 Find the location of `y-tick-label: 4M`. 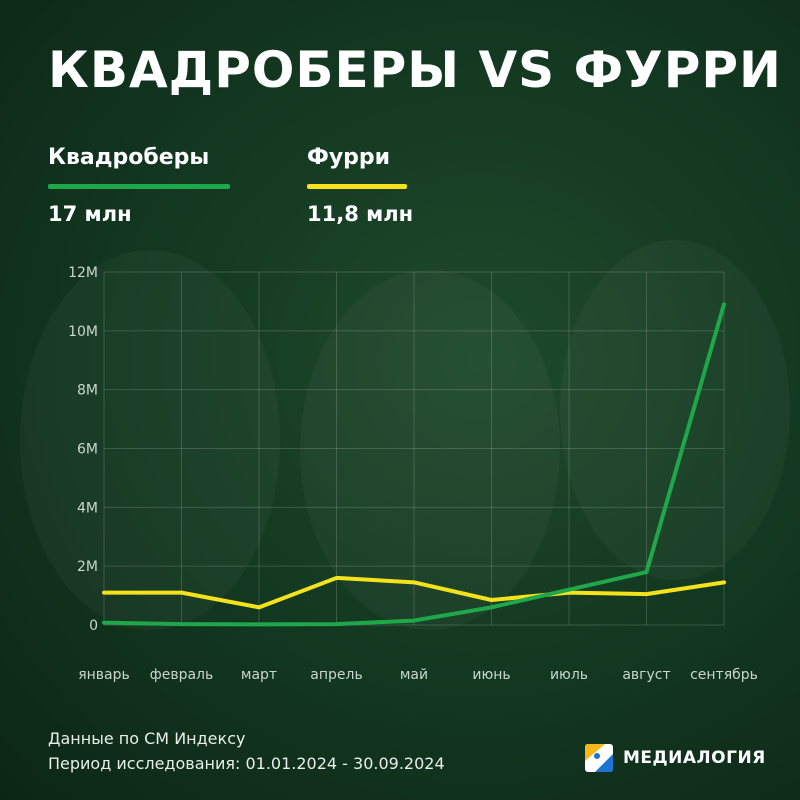

y-tick-label: 4M is located at coordinates (87, 508).